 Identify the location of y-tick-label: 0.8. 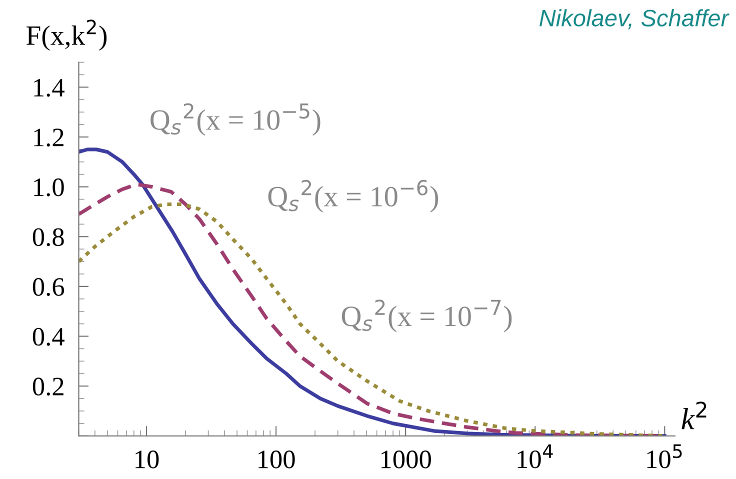
(48, 237).